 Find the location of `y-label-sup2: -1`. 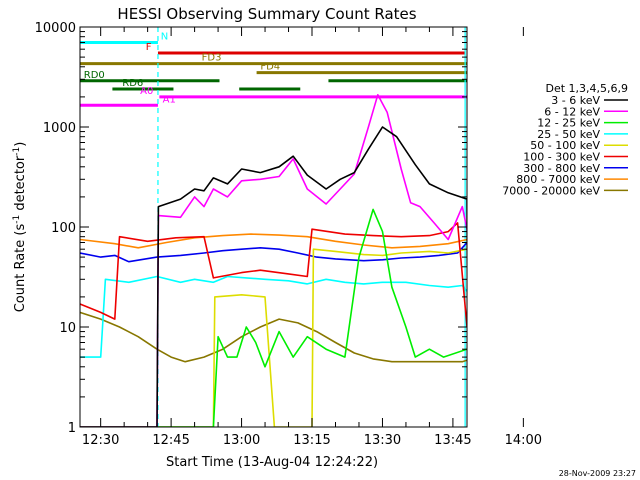

y-label-sup2: -1 is located at coordinates (17, 151).